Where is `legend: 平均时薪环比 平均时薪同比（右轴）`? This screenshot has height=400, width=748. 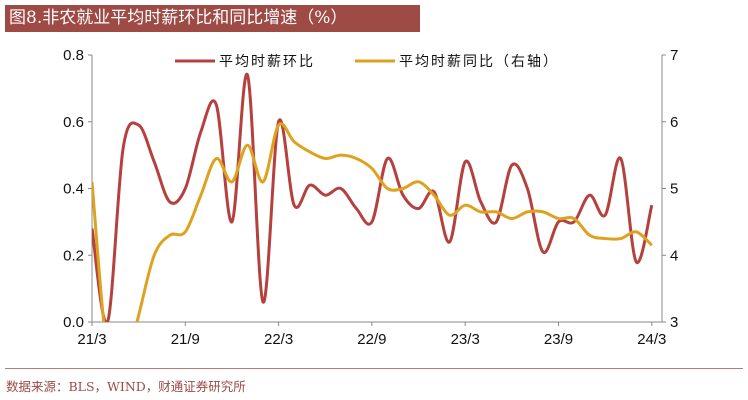 legend: 平均时薪环比 平均时薪同比（右轴） is located at coordinates (367, 62).